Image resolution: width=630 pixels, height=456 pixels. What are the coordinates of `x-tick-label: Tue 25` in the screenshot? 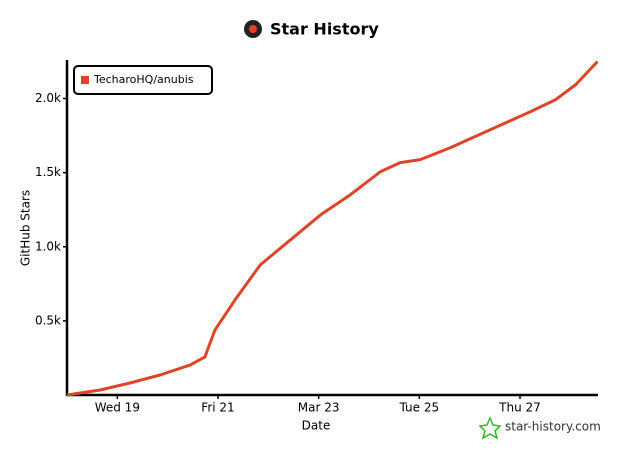 It's located at (419, 408).